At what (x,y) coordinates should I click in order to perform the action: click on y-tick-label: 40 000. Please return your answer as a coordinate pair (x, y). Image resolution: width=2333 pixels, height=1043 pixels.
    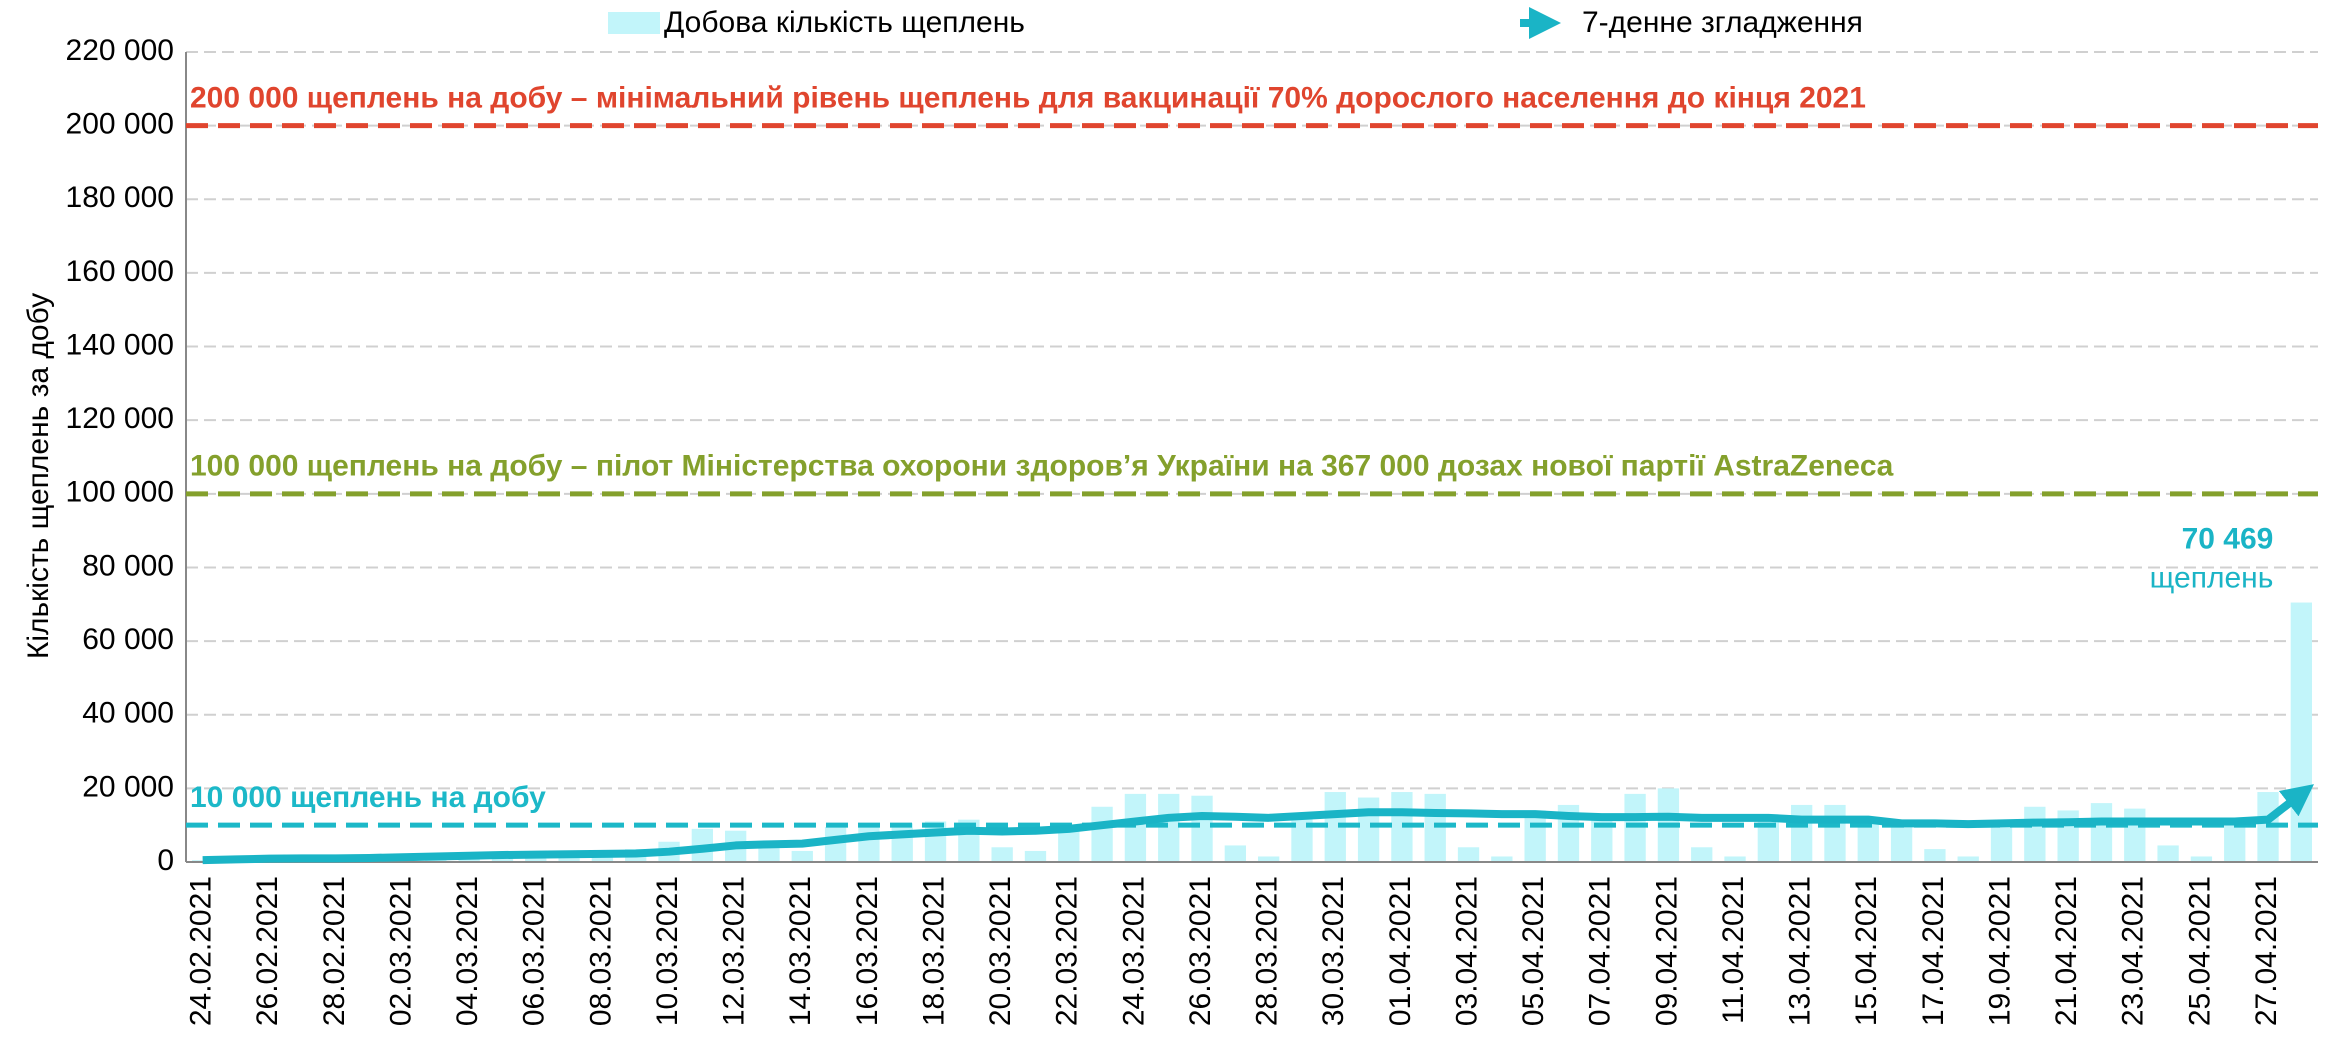
    Looking at the image, I should click on (128, 713).